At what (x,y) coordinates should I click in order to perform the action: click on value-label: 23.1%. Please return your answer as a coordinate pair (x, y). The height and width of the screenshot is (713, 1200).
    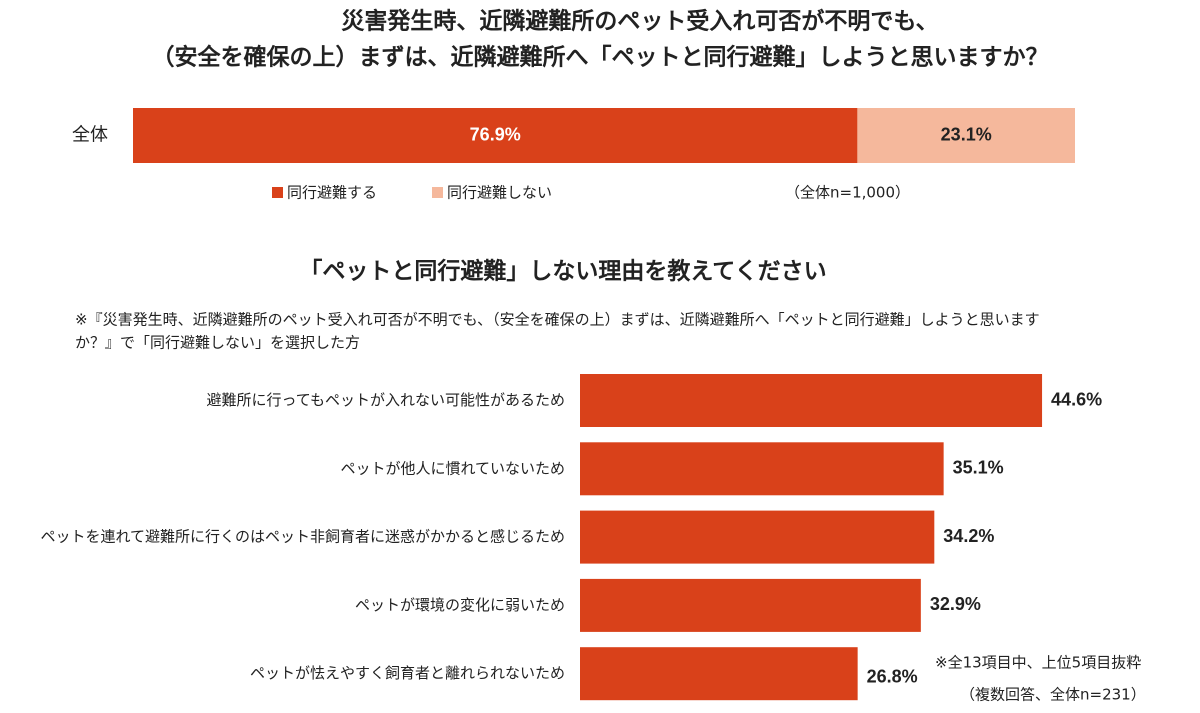
    Looking at the image, I should click on (966, 134).